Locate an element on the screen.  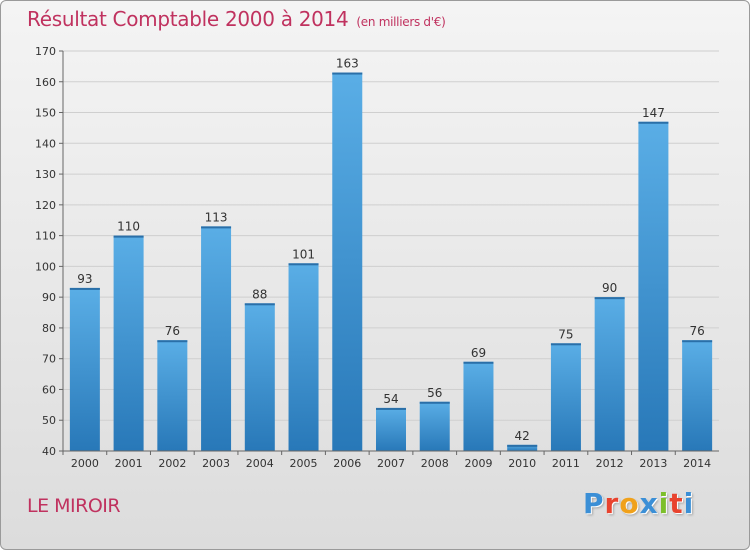
bar-value-label: 69 is located at coordinates (478, 353).